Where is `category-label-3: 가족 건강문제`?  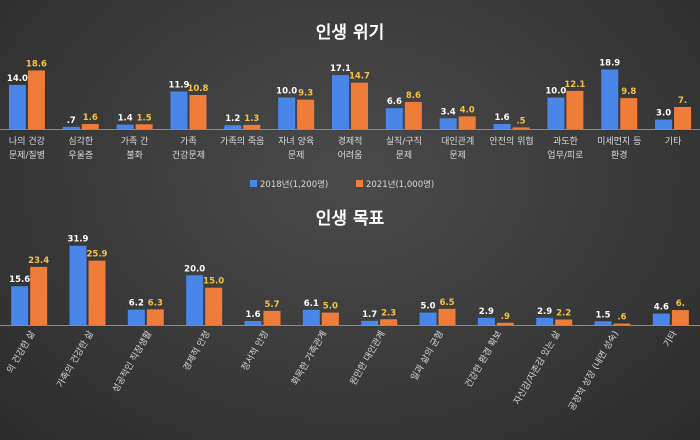 category-label-3: 가족 건강문제 is located at coordinates (188, 148).